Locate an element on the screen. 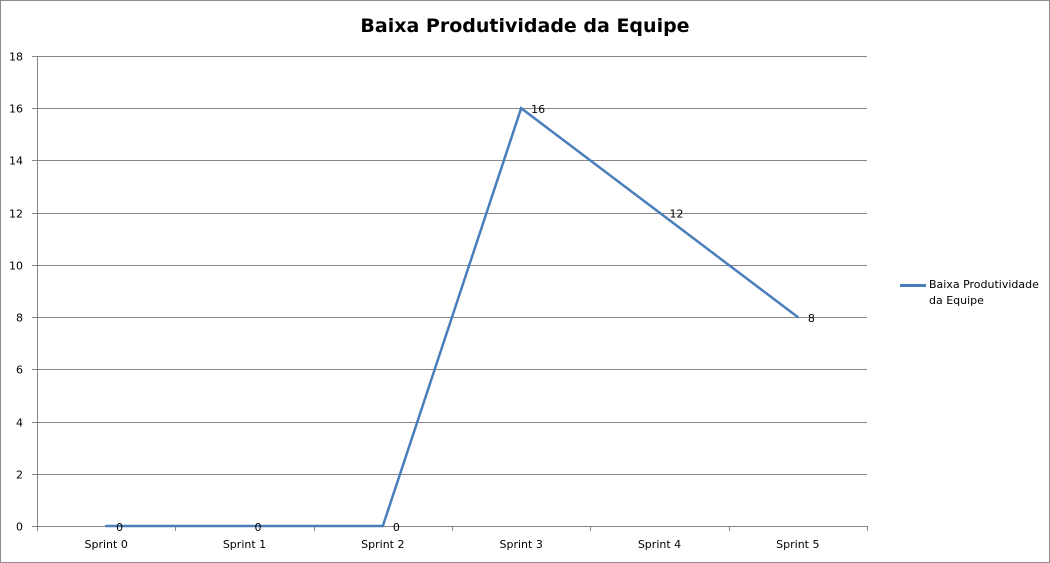  y-tick-label: 6 is located at coordinates (19, 370).